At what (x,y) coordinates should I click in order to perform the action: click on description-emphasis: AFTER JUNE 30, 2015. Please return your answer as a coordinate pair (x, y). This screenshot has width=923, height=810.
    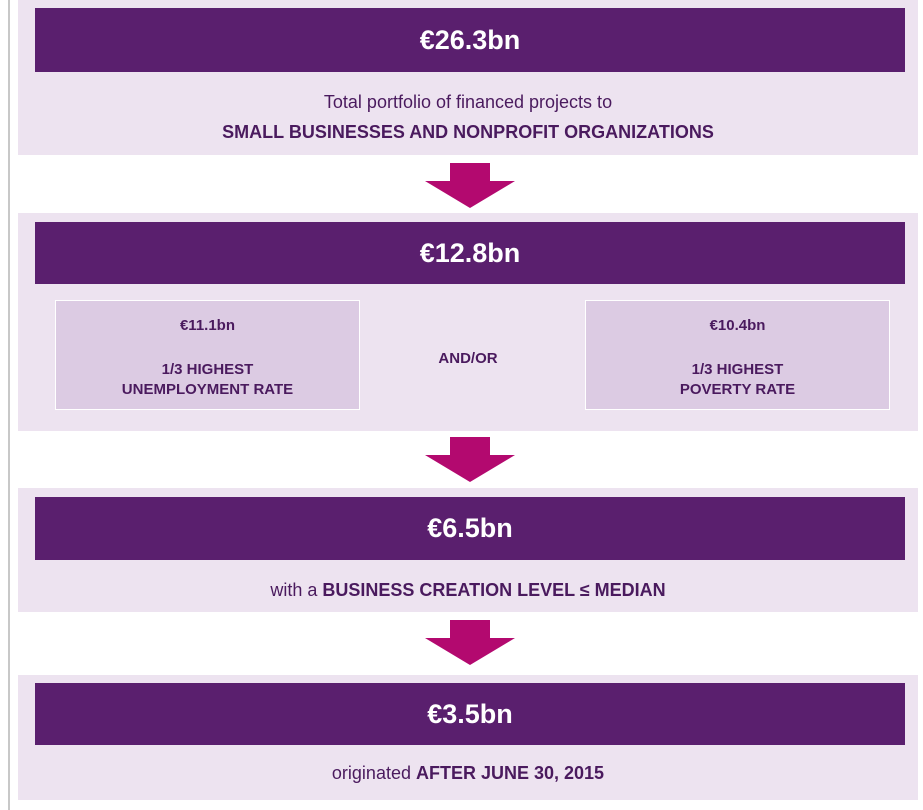
    Looking at the image, I should click on (510, 773).